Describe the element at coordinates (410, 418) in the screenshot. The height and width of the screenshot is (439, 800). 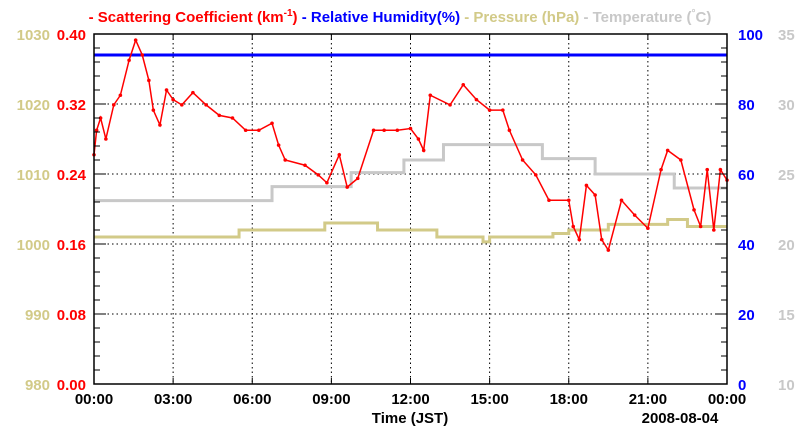
I see `x-axis-title: Time (JST)` at that location.